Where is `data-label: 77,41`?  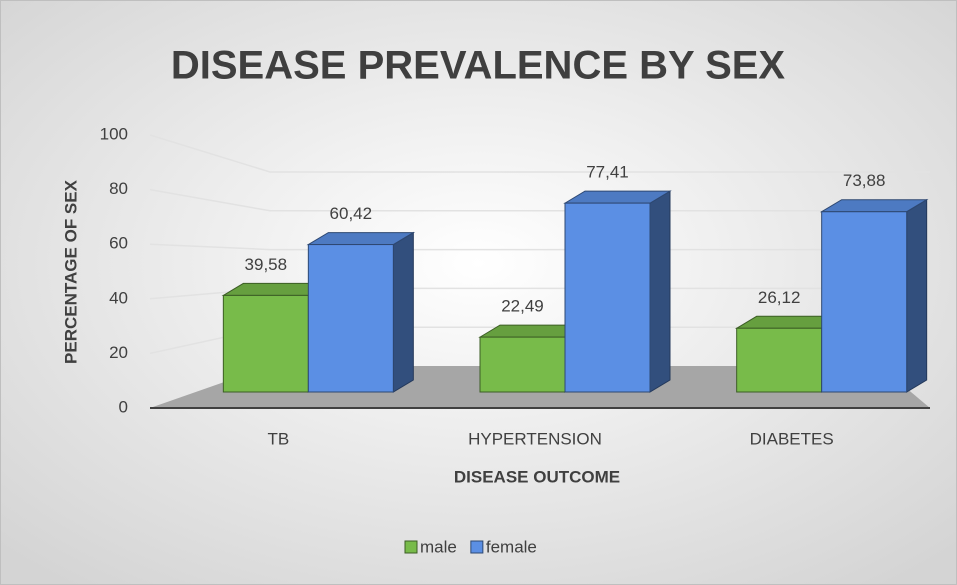 data-label: 77,41 is located at coordinates (607, 172).